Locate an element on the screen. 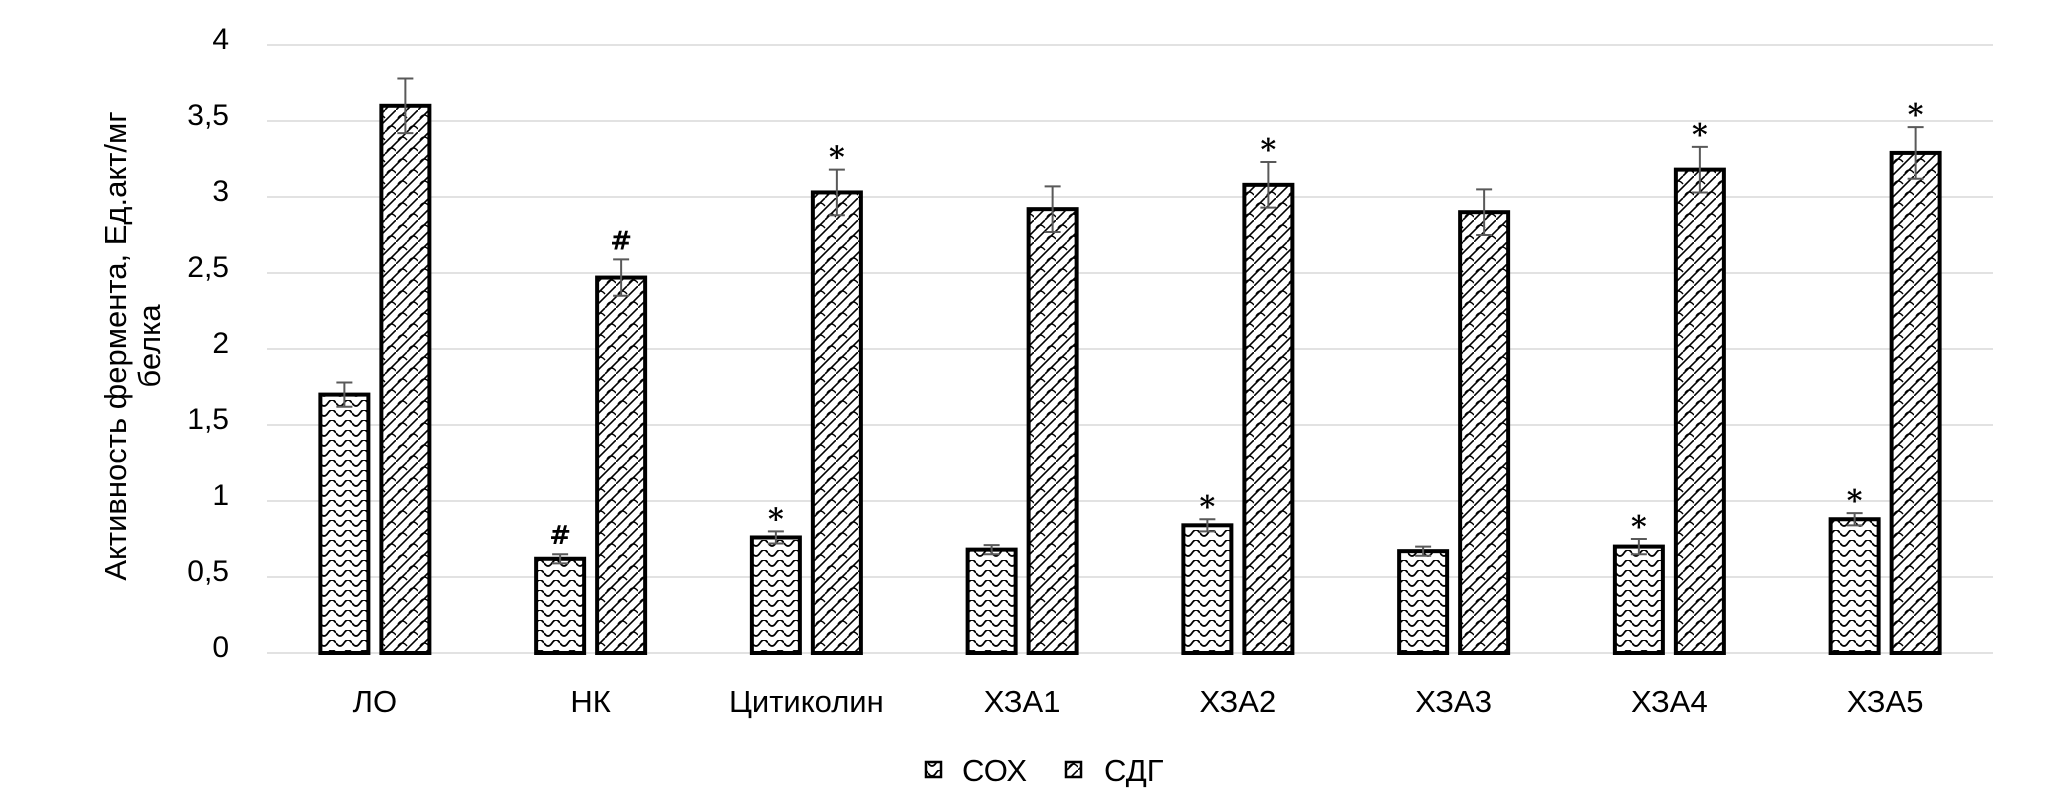  y-tick-label: 3,5 is located at coordinates (208, 115).